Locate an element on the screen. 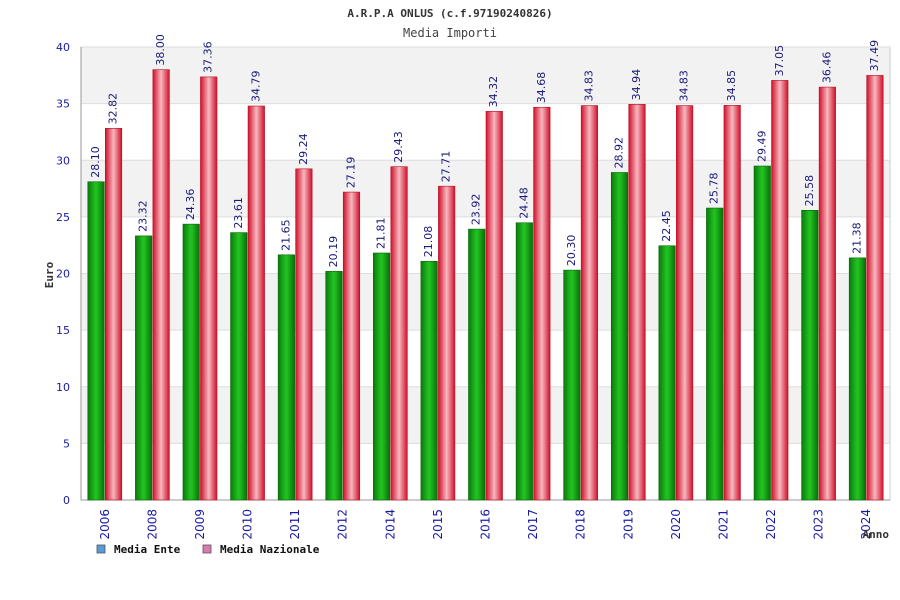 The image size is (900, 600). bar-media-nazionale-2008 is located at coordinates (161, 285).